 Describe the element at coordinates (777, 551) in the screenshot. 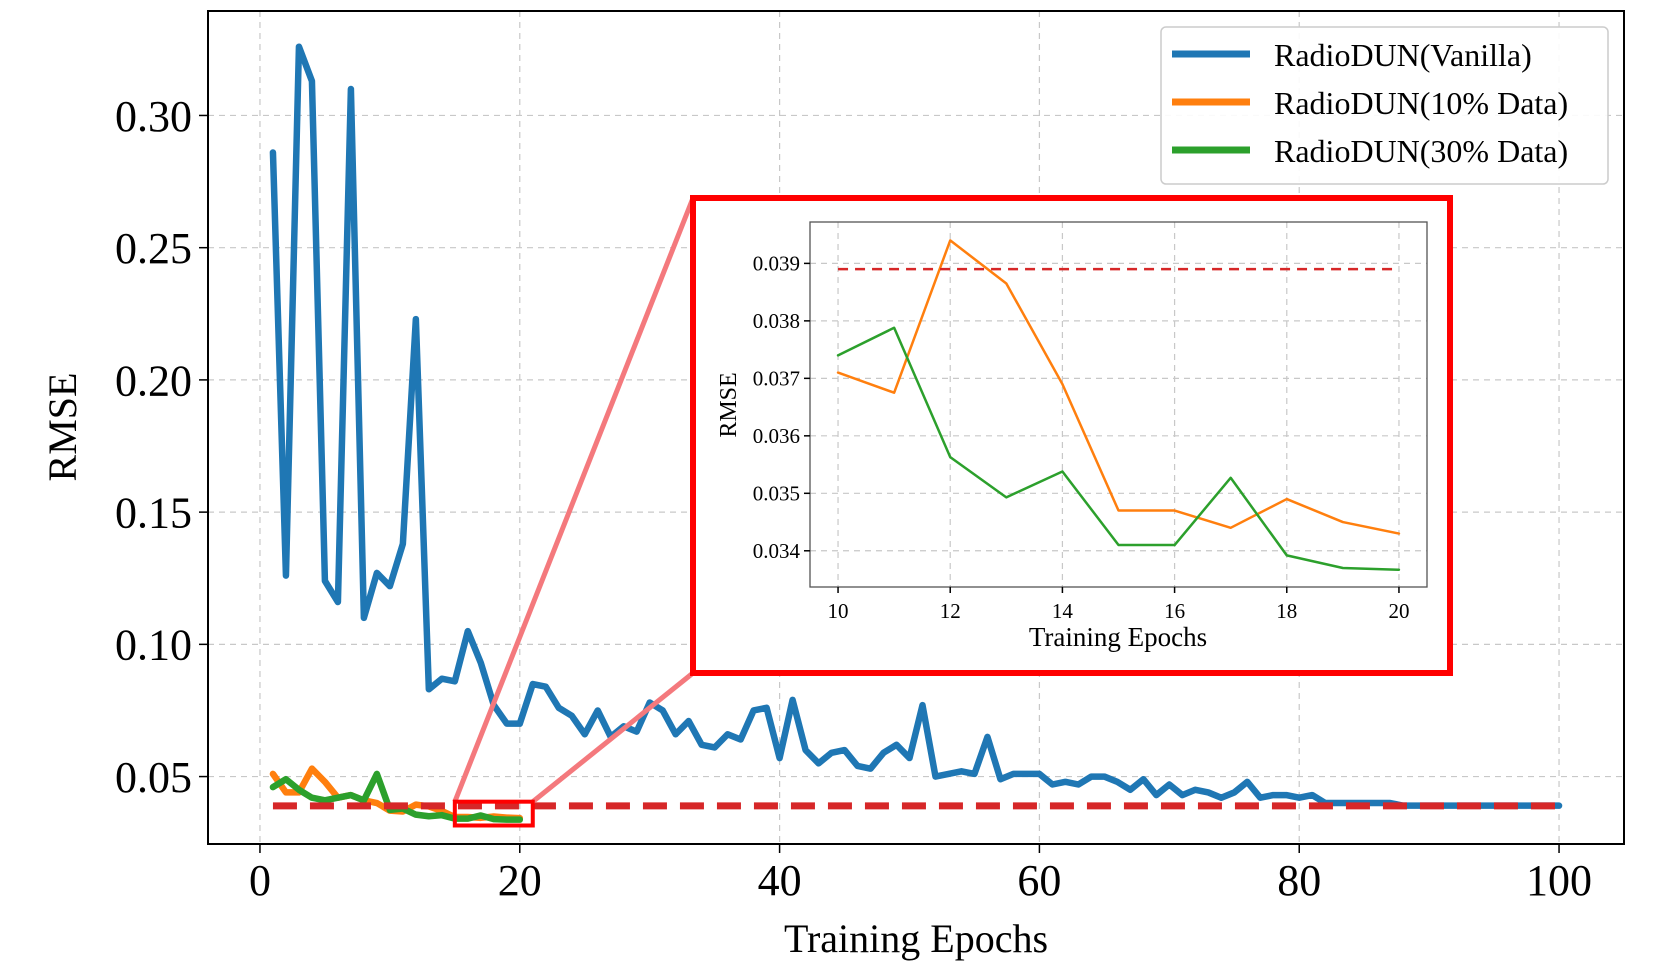

I see `inset-y-tick-label-0: 0.034` at that location.